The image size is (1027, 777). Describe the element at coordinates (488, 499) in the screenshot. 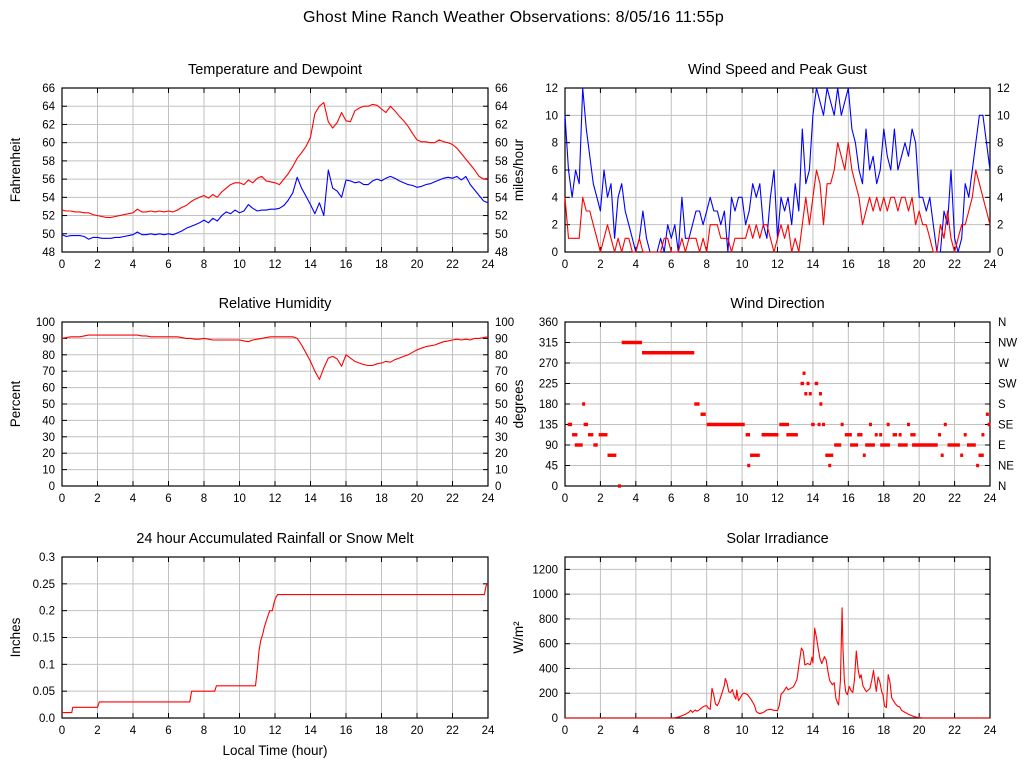

I see `relative-humidity-xtick: 24` at that location.